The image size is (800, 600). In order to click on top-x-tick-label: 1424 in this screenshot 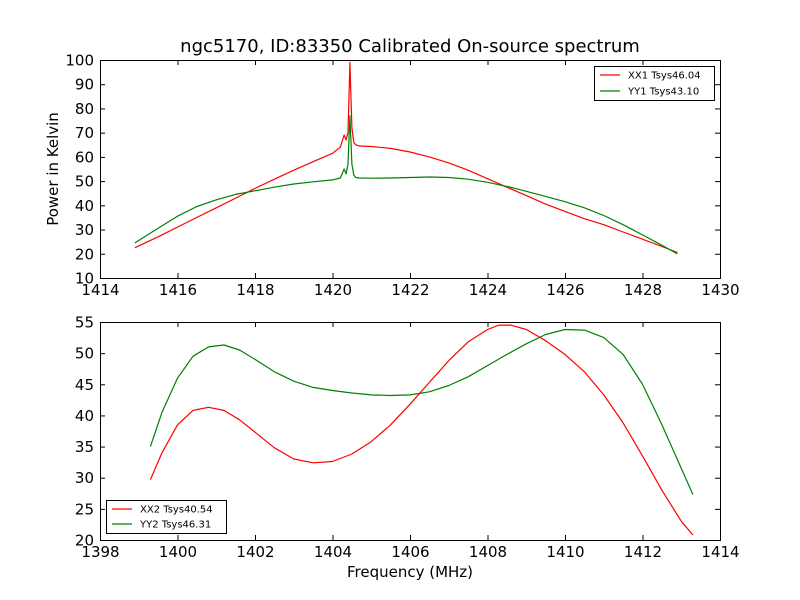, I will do `click(488, 290)`.